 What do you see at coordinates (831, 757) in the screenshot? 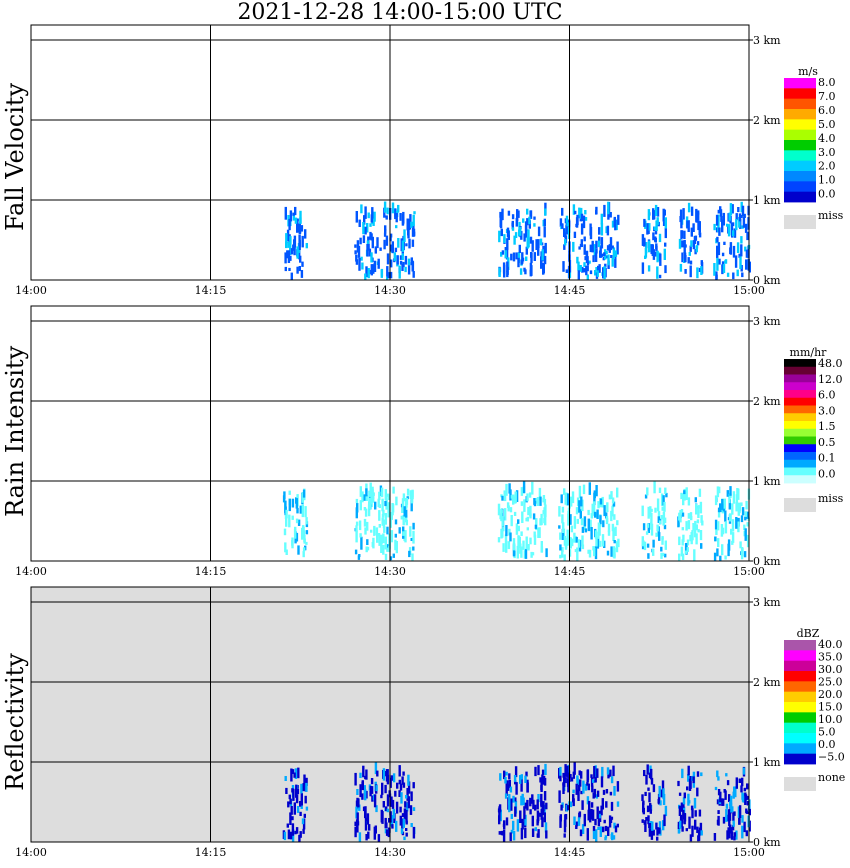
I see `colorbar-label: −5.0` at bounding box center [831, 757].